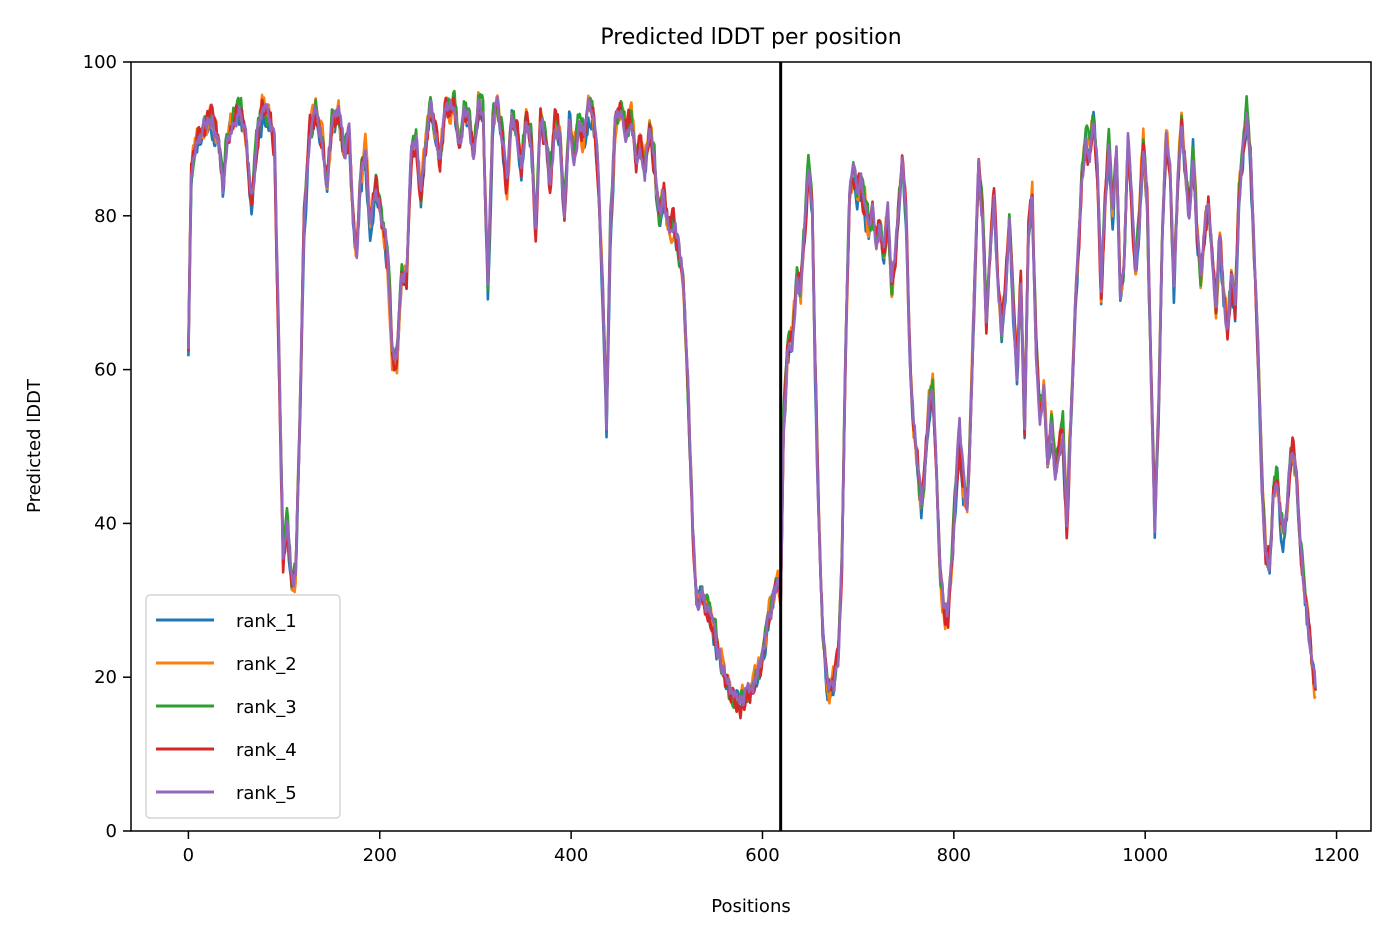 Image resolution: width=1391 pixels, height=939 pixels. What do you see at coordinates (750, 37) in the screenshot?
I see `chart-title: Predicted lDDT per position` at bounding box center [750, 37].